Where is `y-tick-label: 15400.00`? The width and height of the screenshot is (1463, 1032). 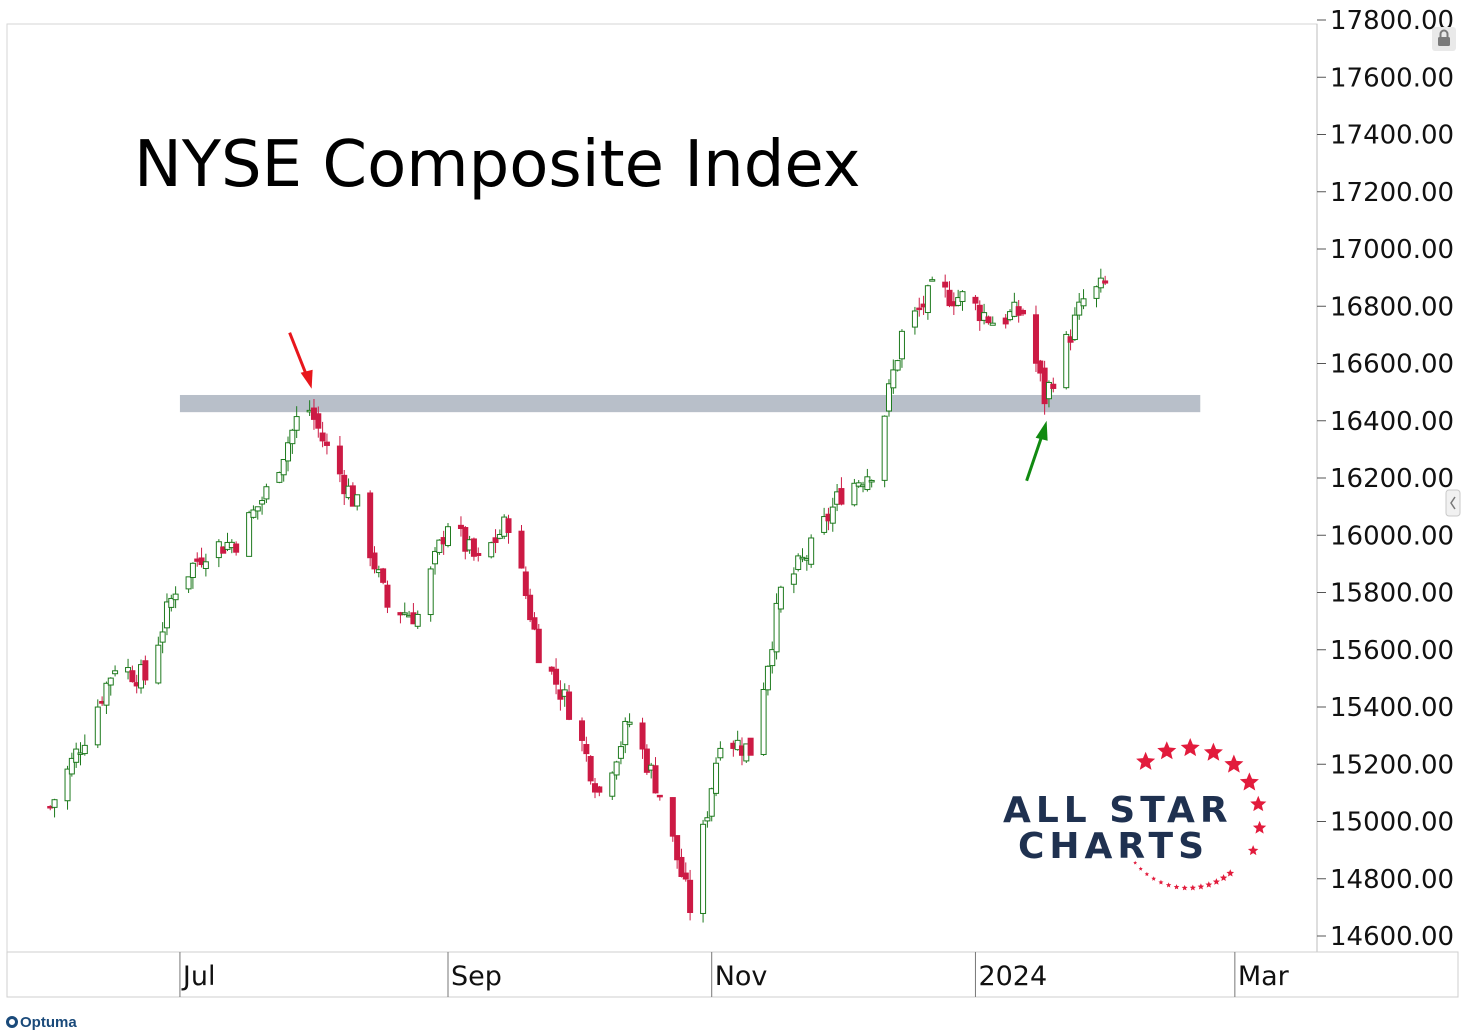 y-tick-label: 15400.00 is located at coordinates (1392, 708).